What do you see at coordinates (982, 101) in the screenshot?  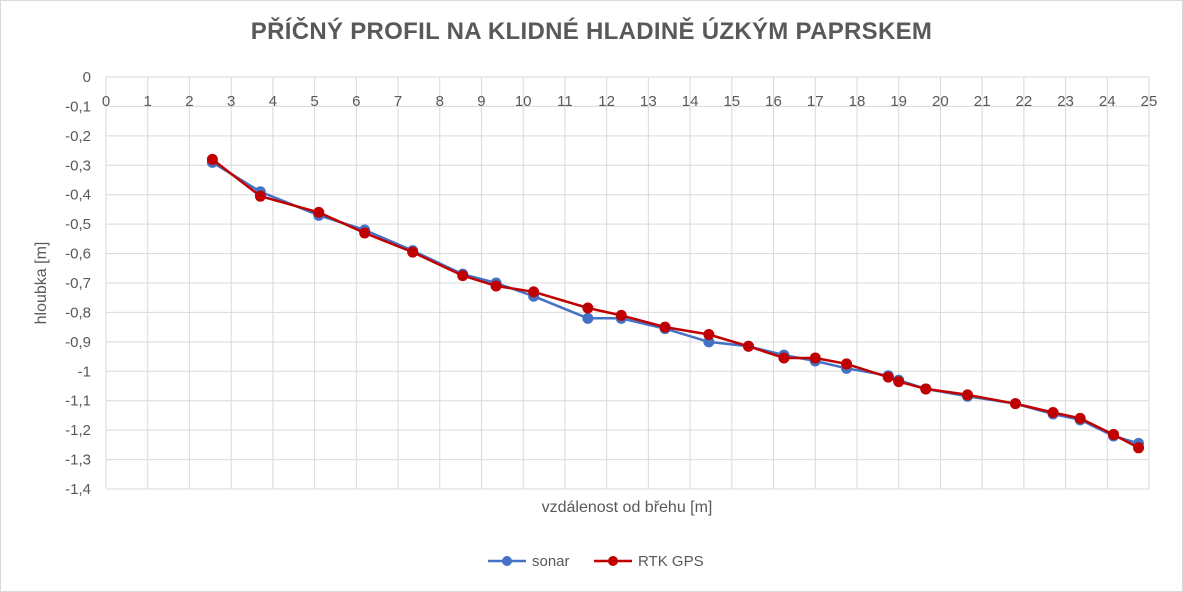 I see `x-tick-label: 21` at bounding box center [982, 101].